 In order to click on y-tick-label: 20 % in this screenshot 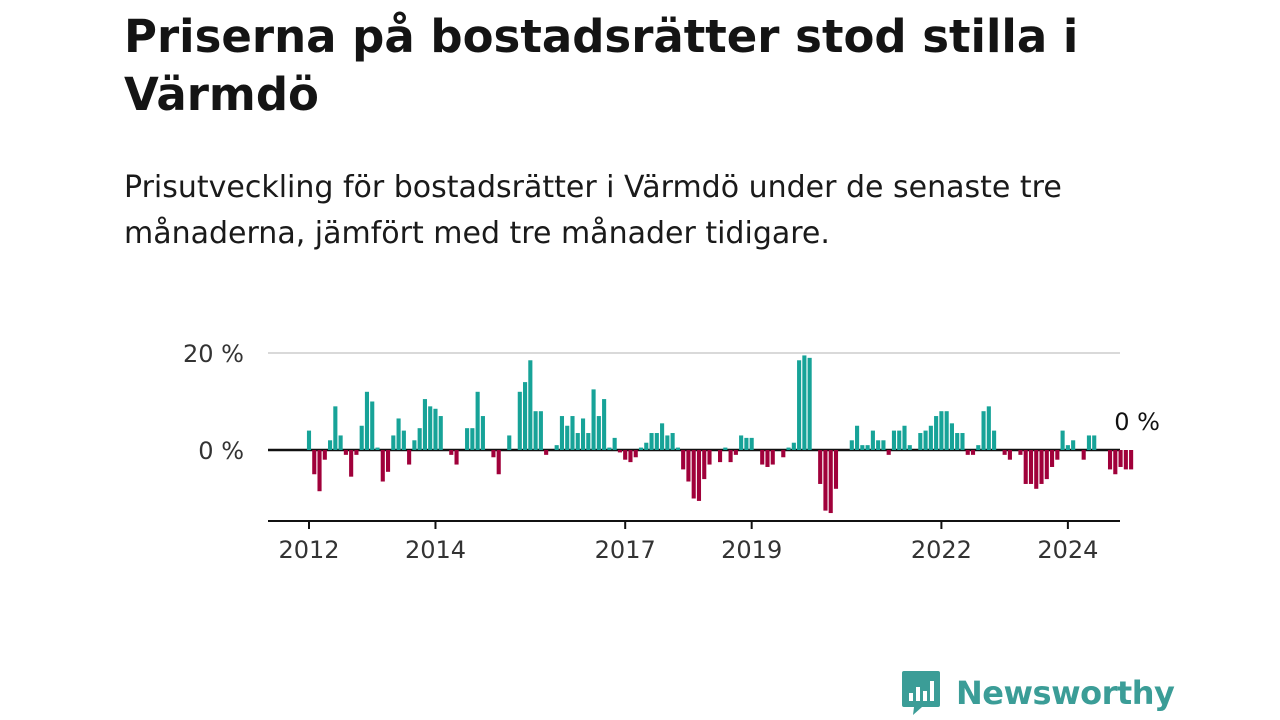, I will do `click(213, 354)`.